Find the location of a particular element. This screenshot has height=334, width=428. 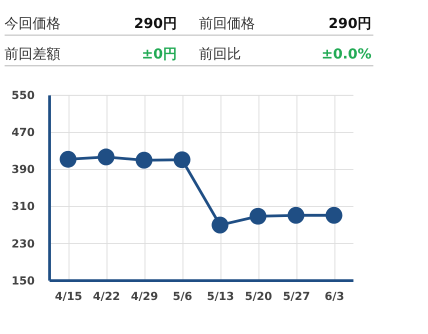

text: 前回価格 is located at coordinates (227, 24).